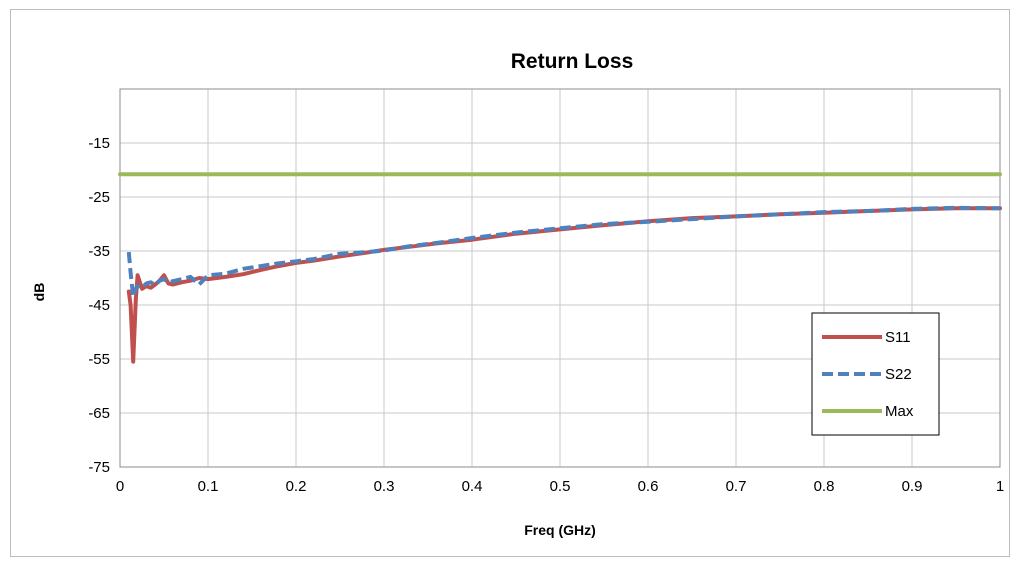  I want to click on y-tick-label: -25, so click(99, 197).